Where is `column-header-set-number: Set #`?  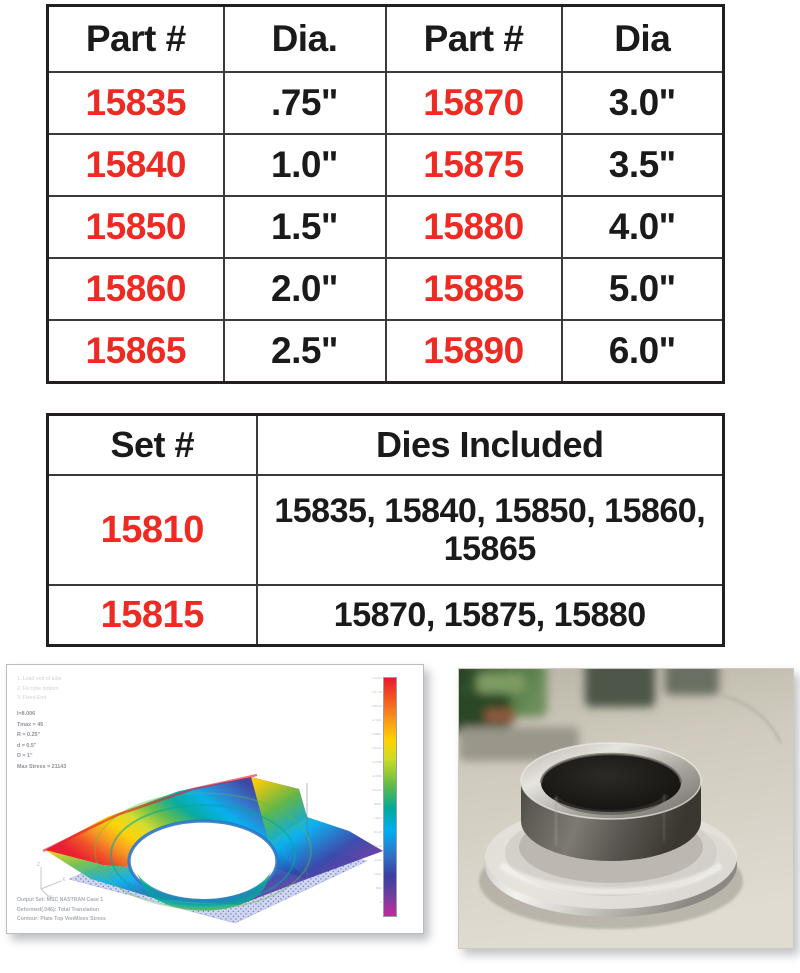 column-header-set-number: Set # is located at coordinates (152, 444).